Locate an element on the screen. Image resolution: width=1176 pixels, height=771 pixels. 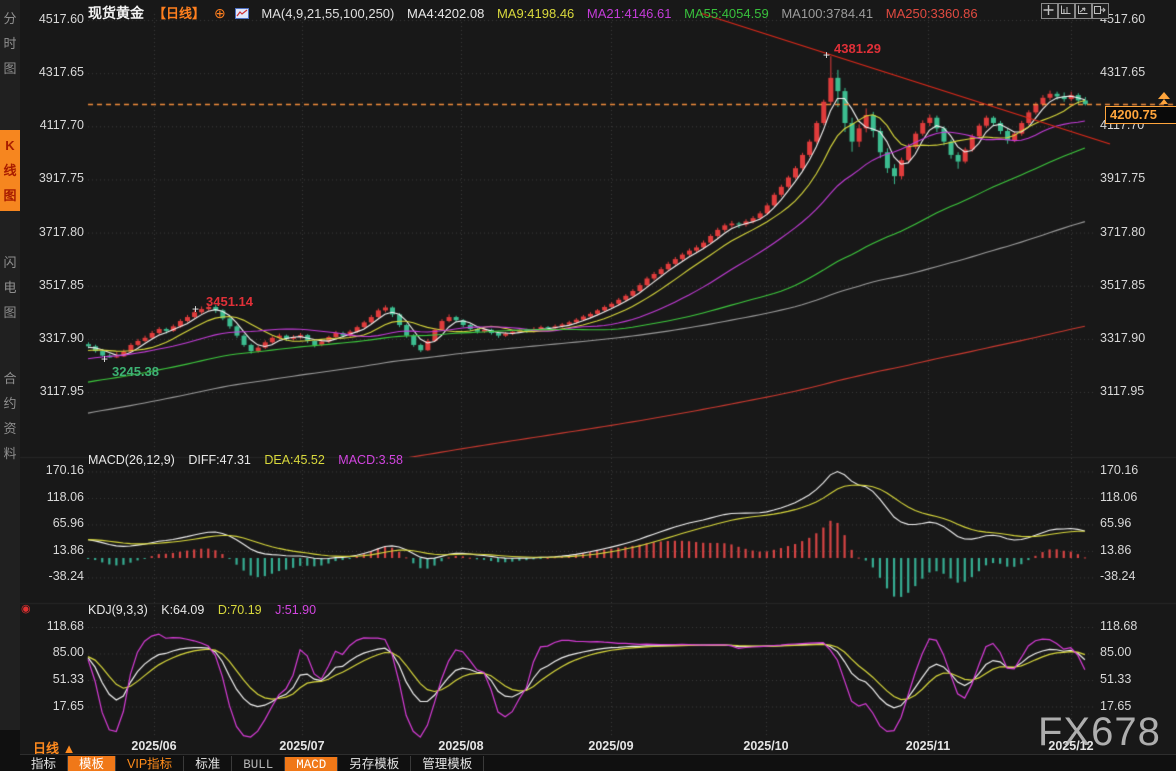
kdj-axis-label-right: 51.33 is located at coordinates (1116, 678).